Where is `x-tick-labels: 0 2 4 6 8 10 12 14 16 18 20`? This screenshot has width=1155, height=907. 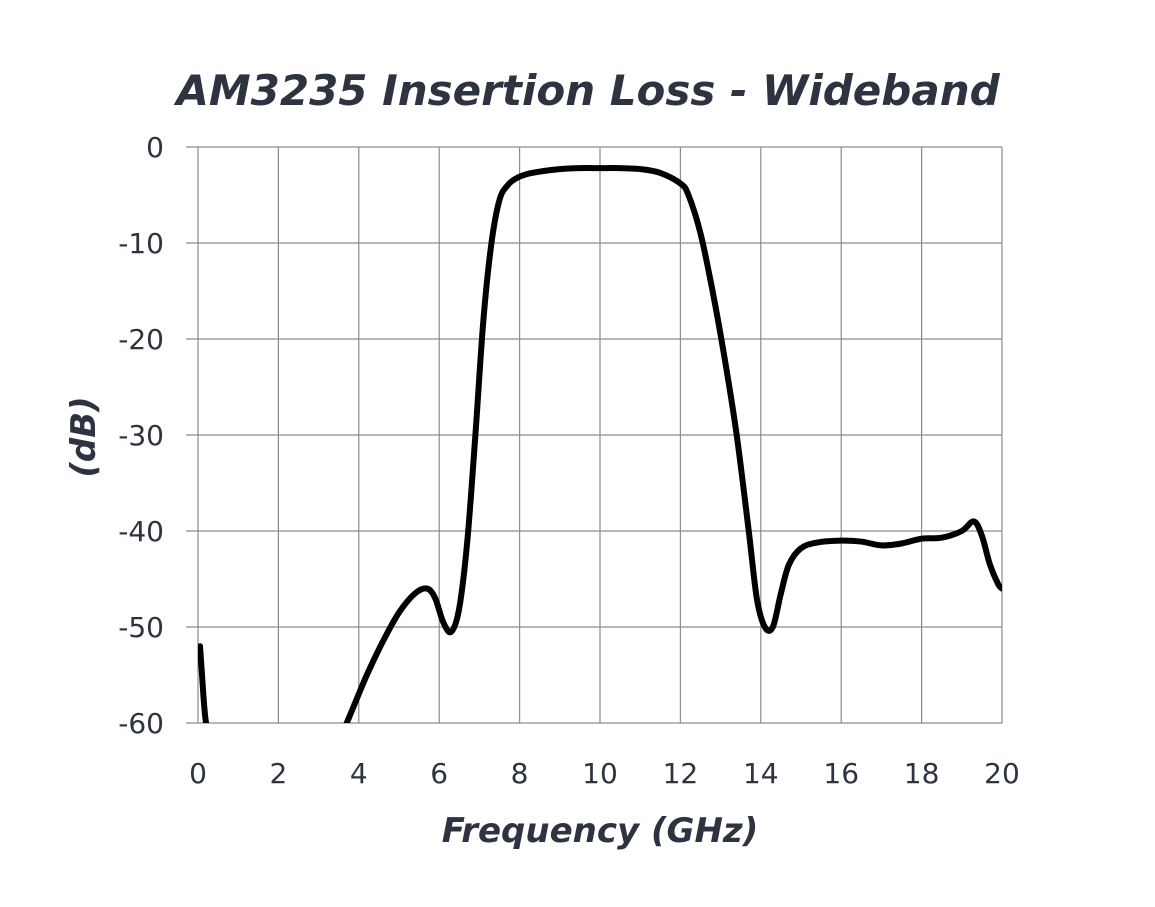 x-tick-labels: 0 2 4 6 8 10 12 14 16 18 20 is located at coordinates (604, 773).